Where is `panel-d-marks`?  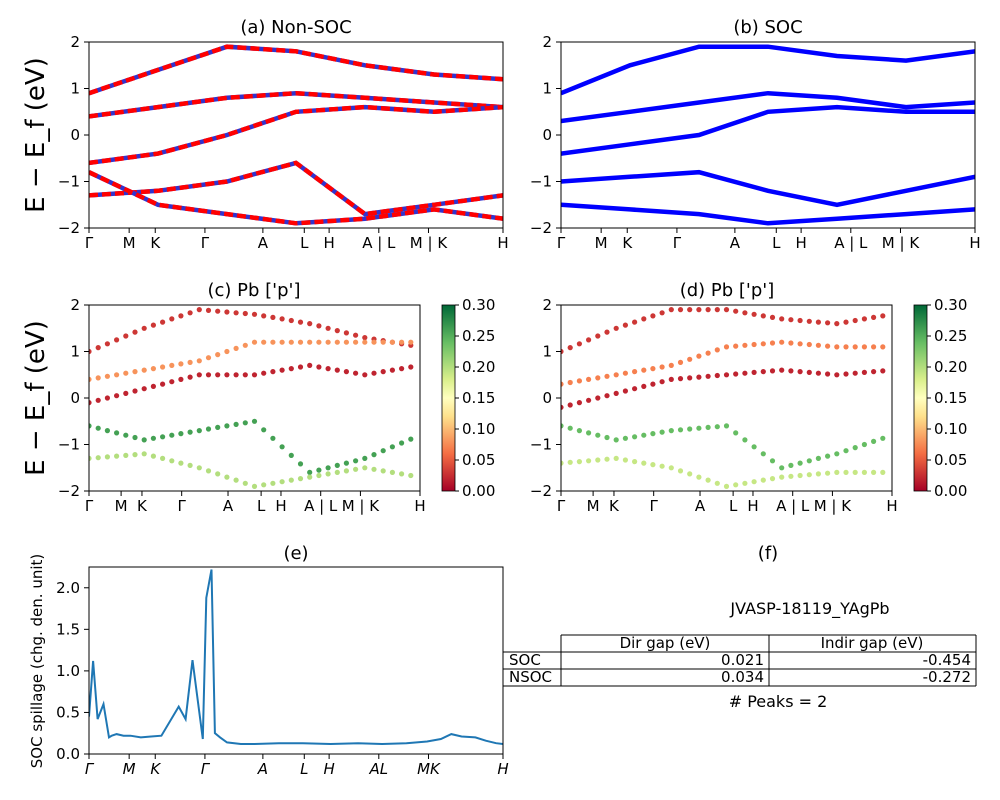
panel-d-marks is located at coordinates (723, 398).